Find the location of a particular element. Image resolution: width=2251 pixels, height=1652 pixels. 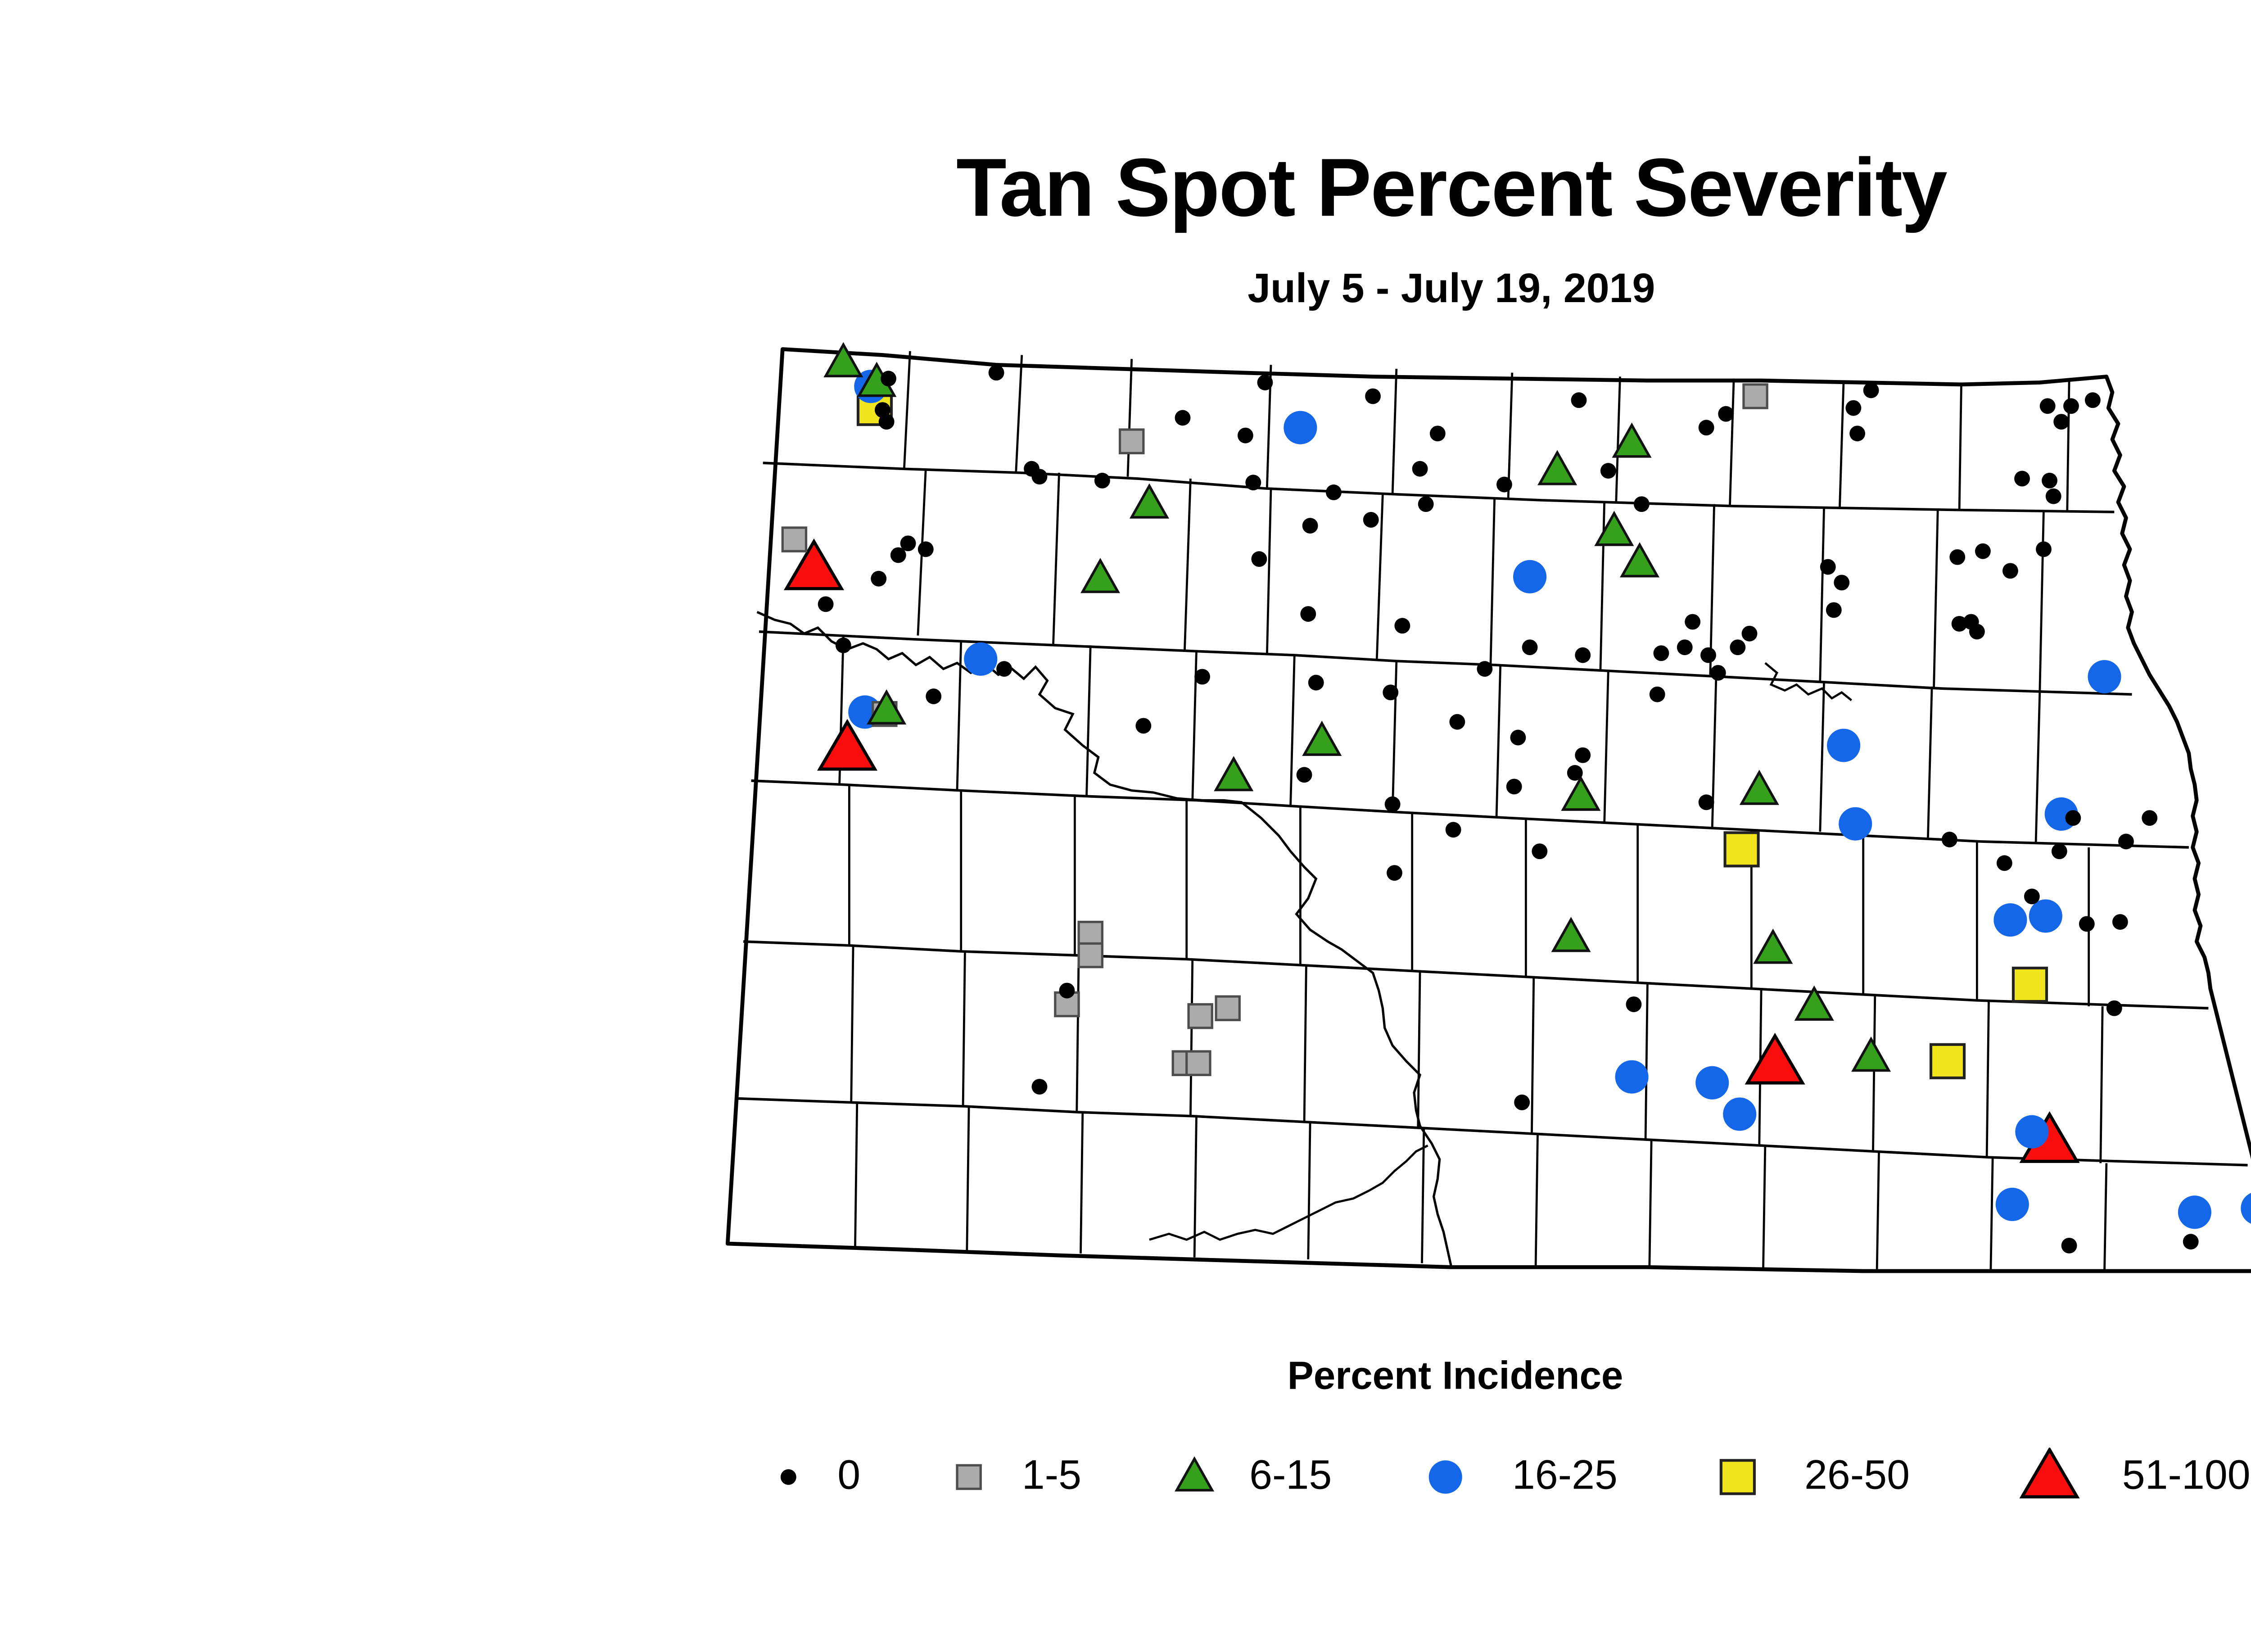

legend-item-1-5: 1-5 is located at coordinates (1011, 1477).